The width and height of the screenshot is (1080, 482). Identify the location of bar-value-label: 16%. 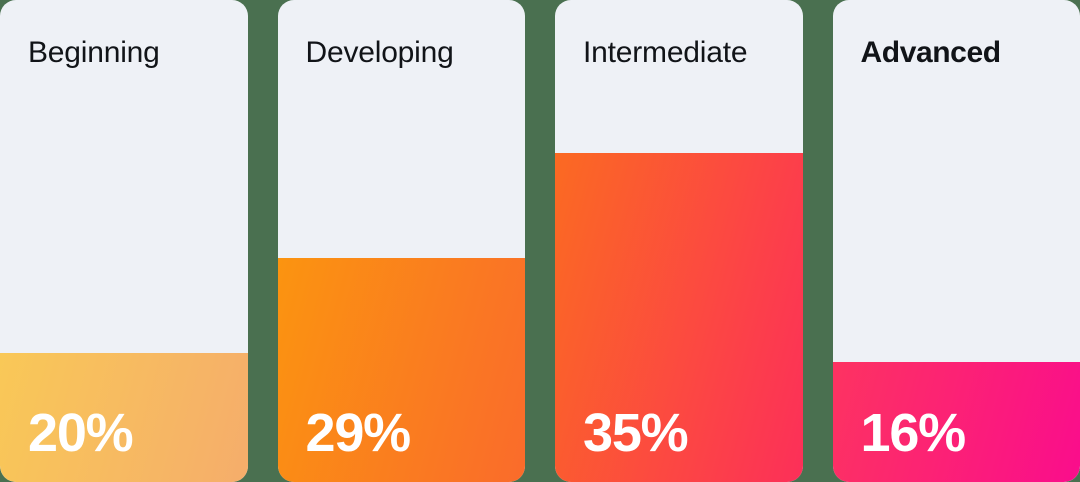
(913, 433).